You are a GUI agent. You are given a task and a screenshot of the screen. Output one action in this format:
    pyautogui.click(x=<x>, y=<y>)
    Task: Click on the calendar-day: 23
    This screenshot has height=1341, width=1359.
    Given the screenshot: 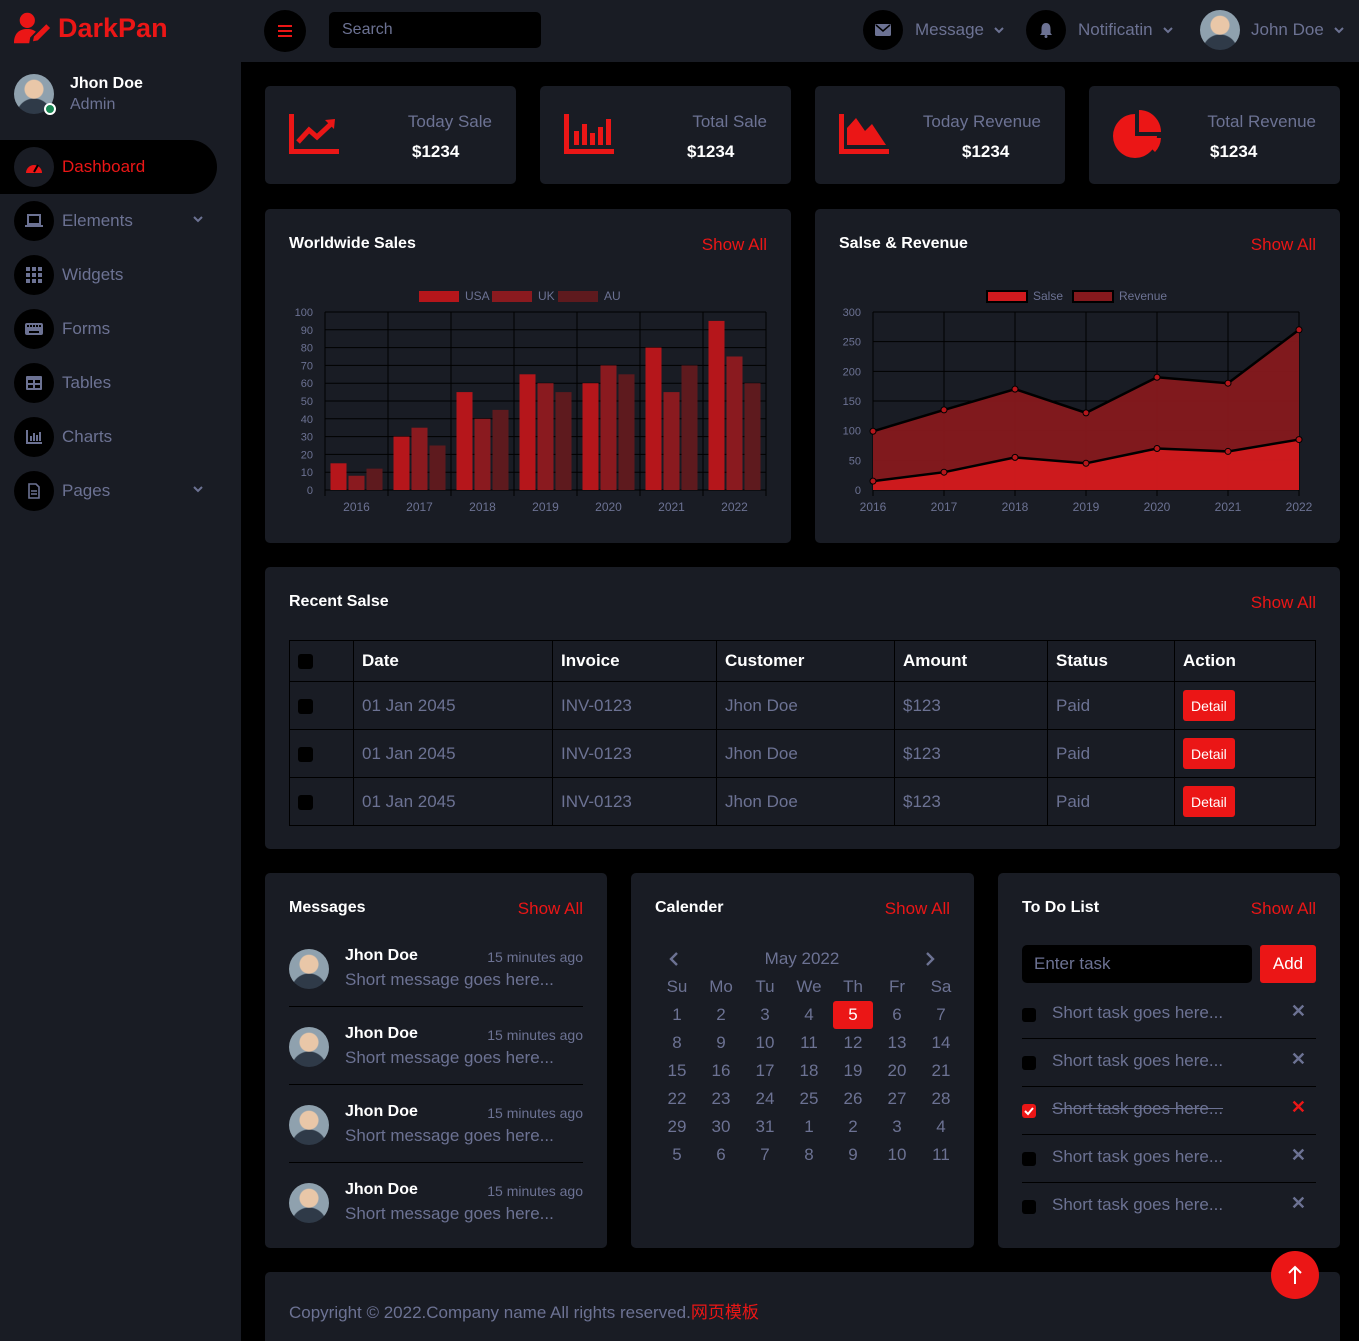 What is the action you would take?
    pyautogui.click(x=721, y=1098)
    